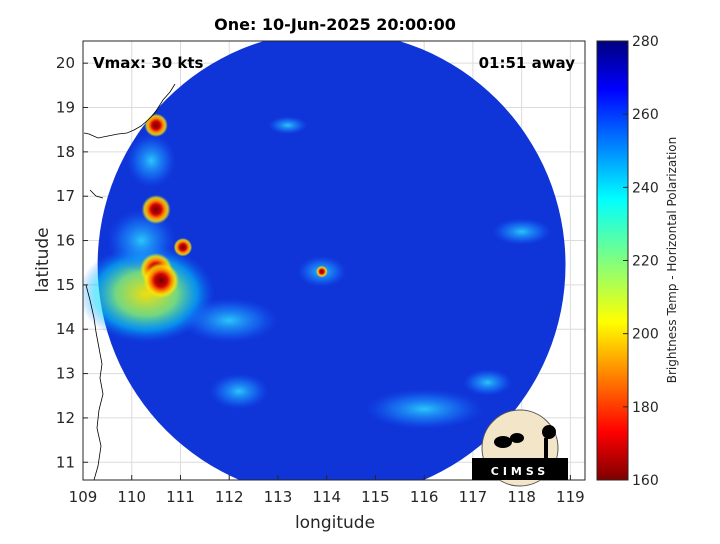 This screenshot has width=720, height=544. Describe the element at coordinates (131, 497) in the screenshot. I see `x-tick-label: 110` at that location.